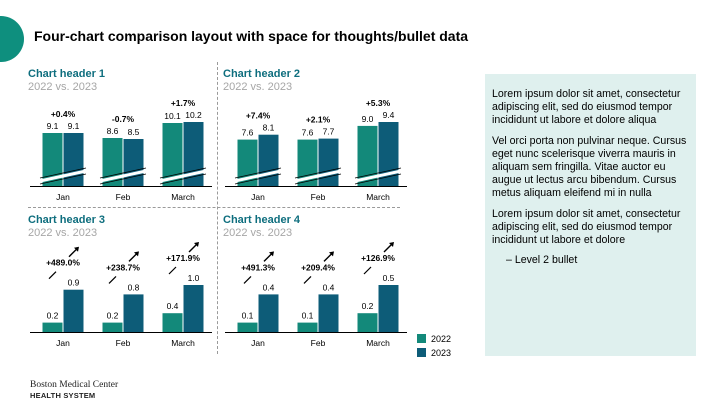 The image size is (720, 405). I want to click on legend: 2022 2023, so click(434, 346).